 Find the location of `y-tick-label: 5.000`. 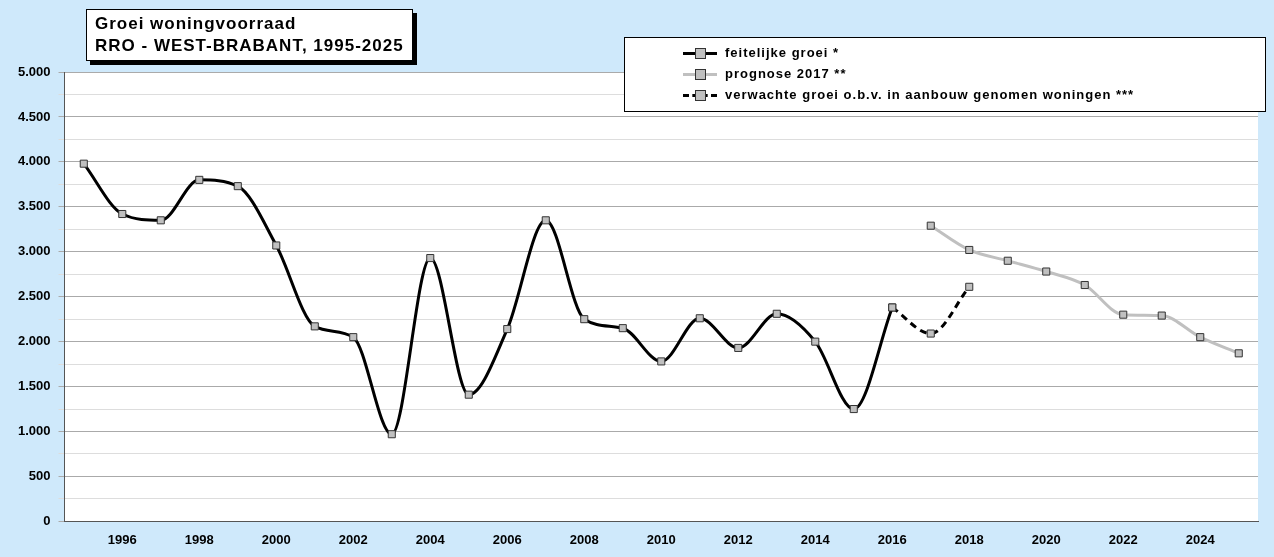

y-tick-label: 5.000 is located at coordinates (34, 71).